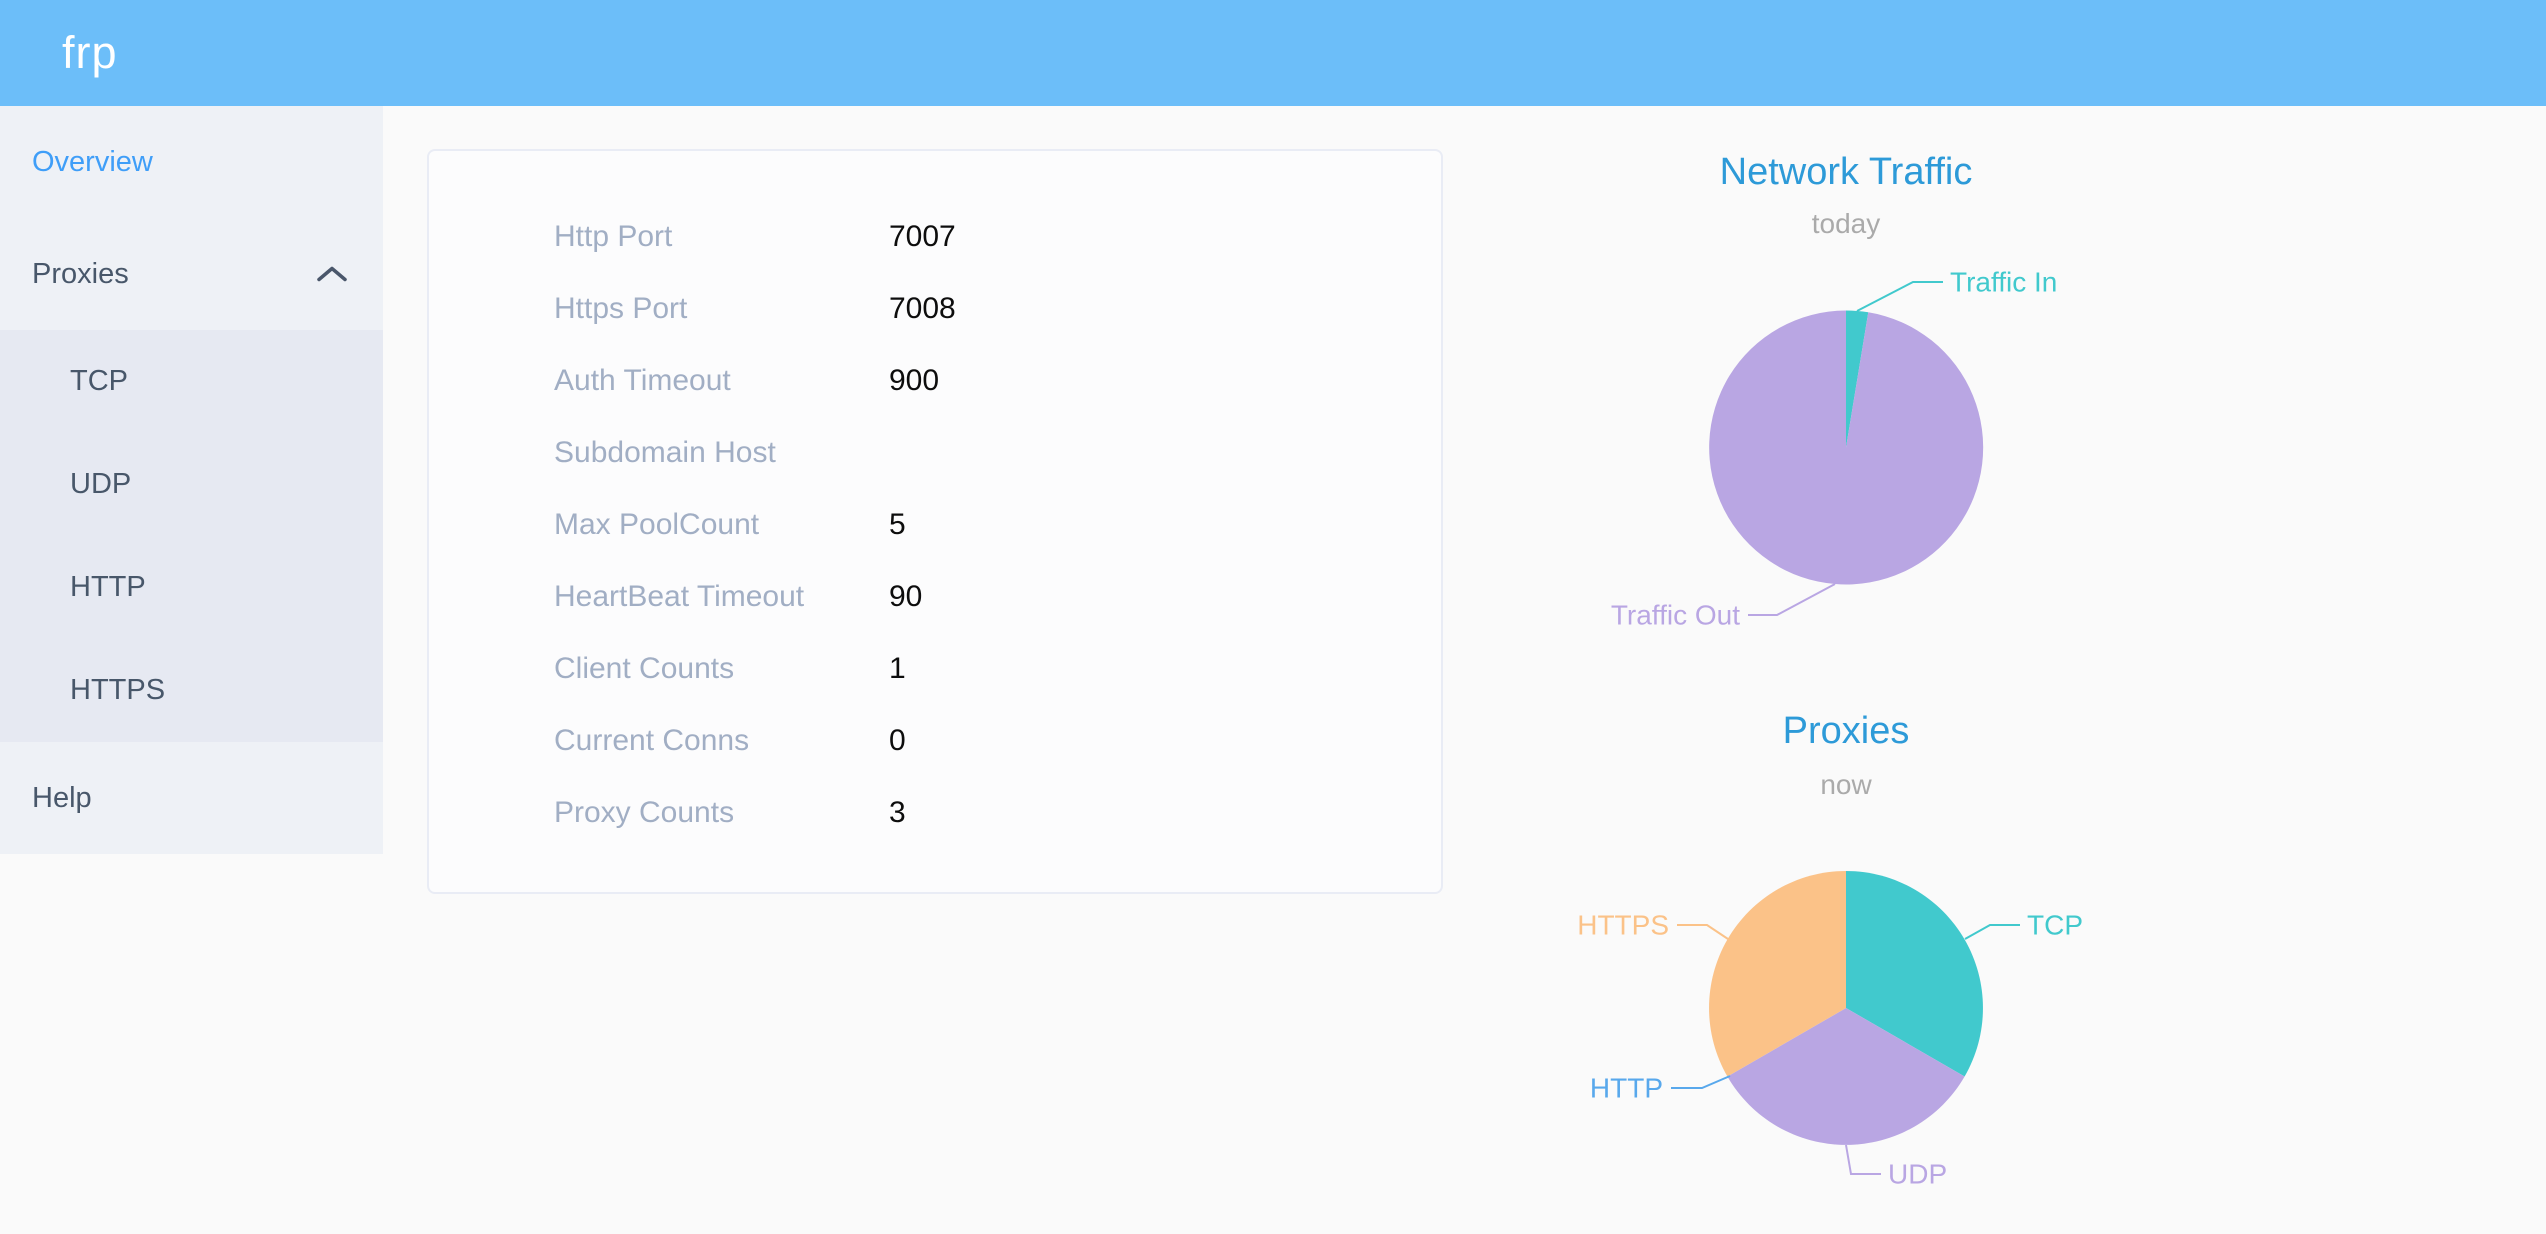 This screenshot has height=1234, width=2546. I want to click on info-row: Subdomain Host, so click(935, 453).